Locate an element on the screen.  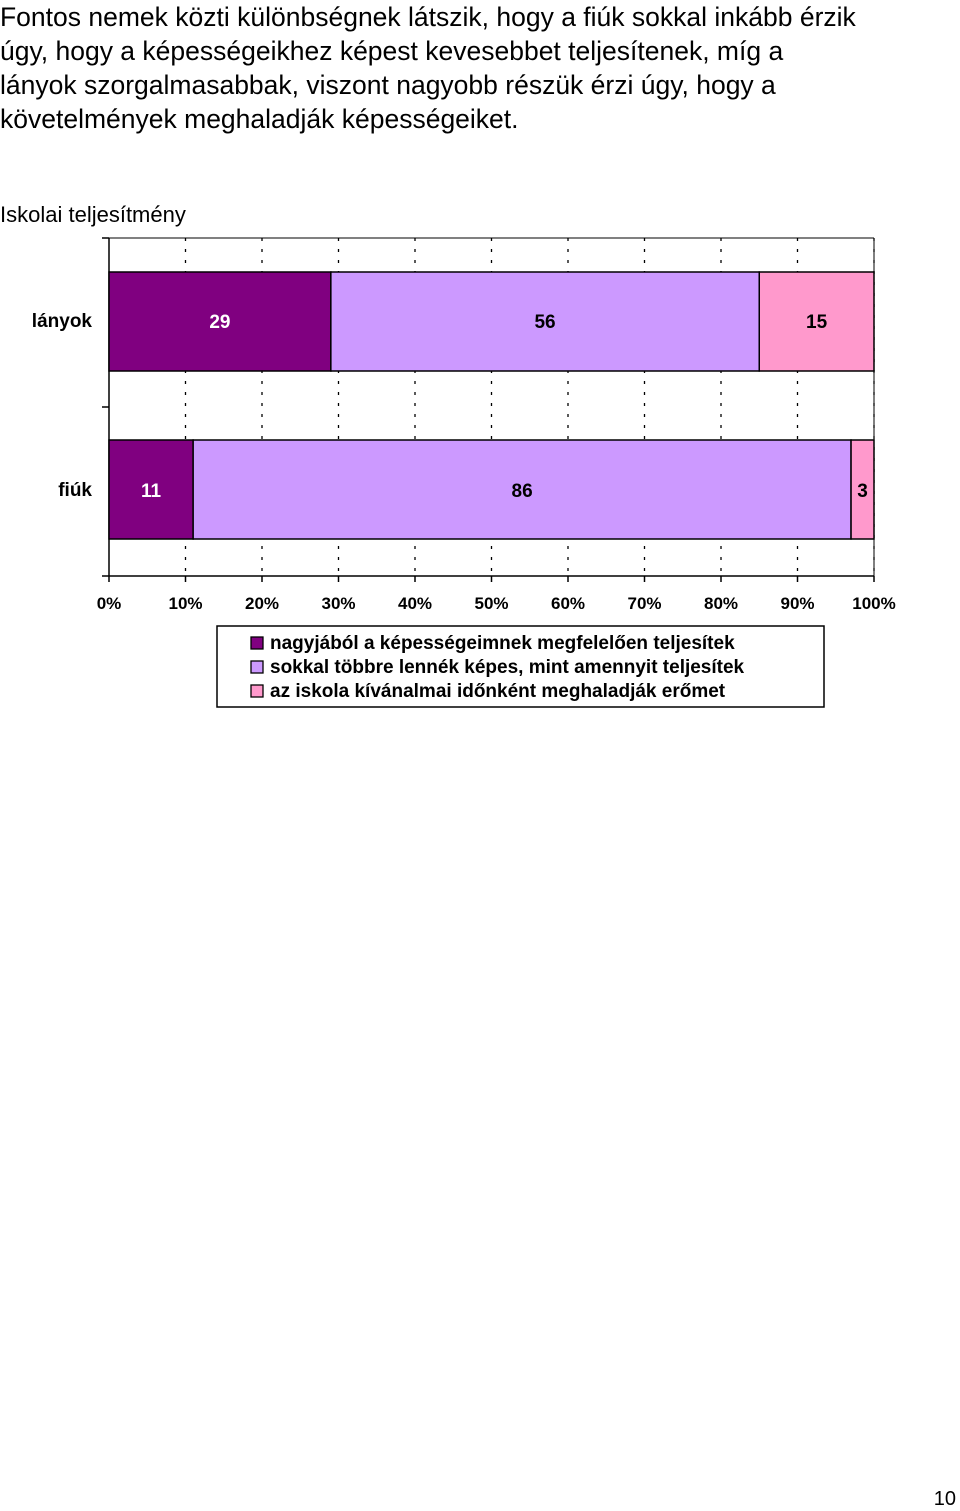
x-tick-label: 100% is located at coordinates (873, 603).